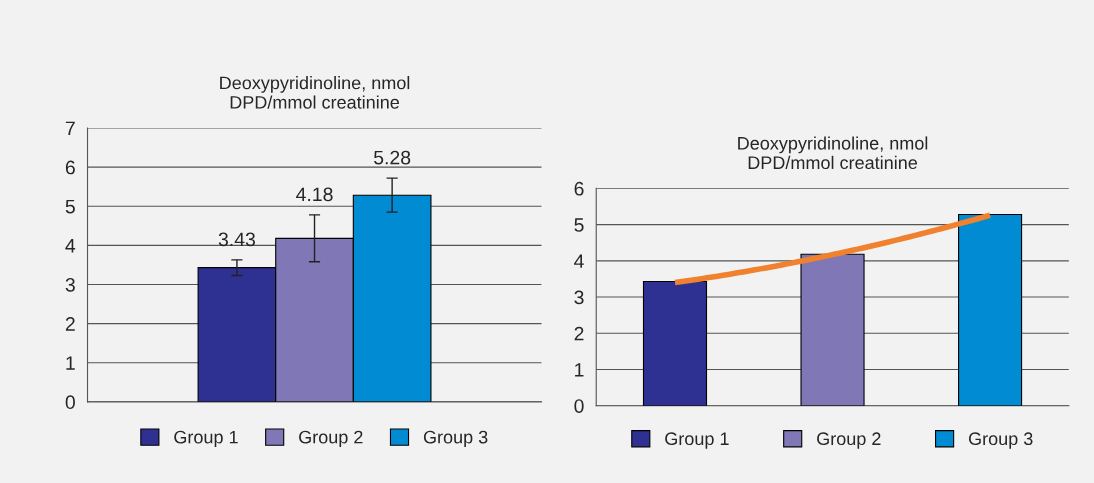 The width and height of the screenshot is (1094, 483). I want to click on y-tick-label: 7, so click(70, 128).